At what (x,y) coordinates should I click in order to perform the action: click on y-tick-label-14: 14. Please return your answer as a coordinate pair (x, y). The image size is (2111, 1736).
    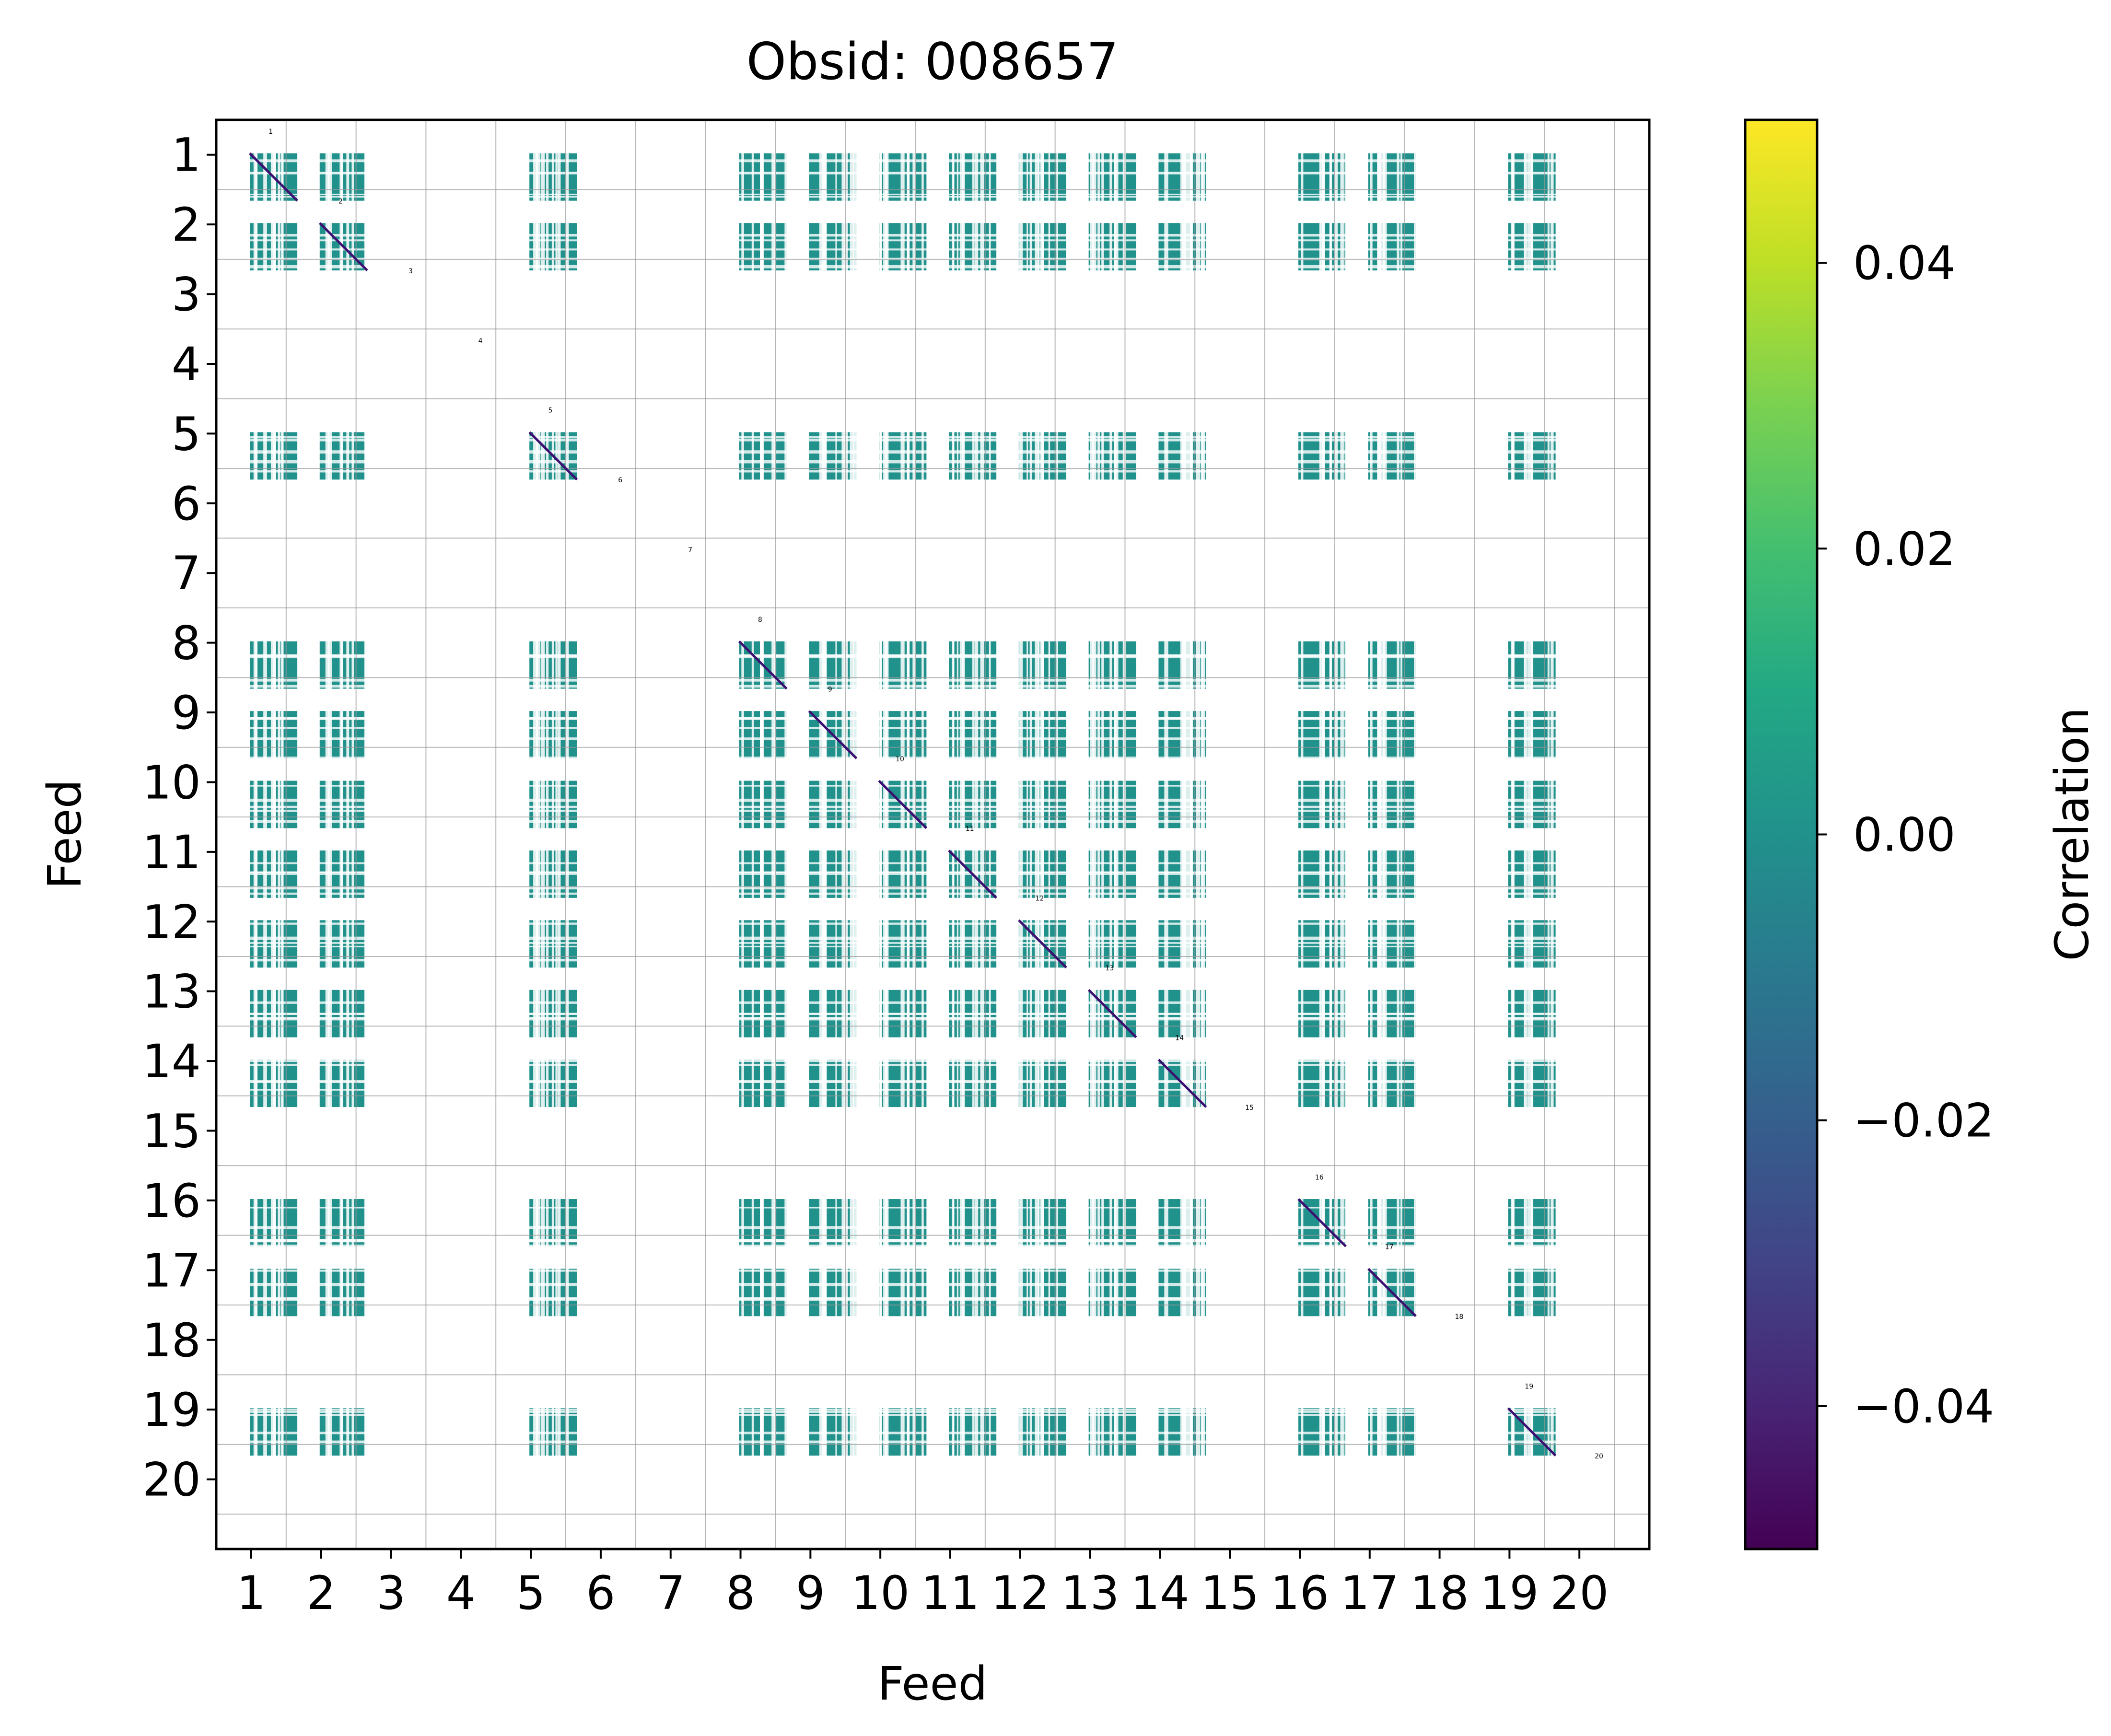
    Looking at the image, I should click on (171, 1061).